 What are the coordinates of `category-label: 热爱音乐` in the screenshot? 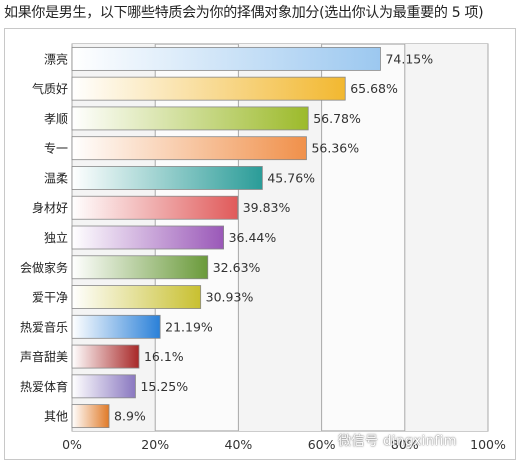 It's located at (44, 326).